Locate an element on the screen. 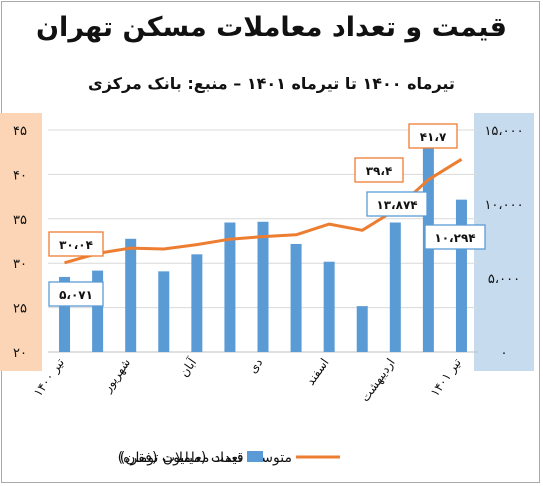  left-axis-tick-label: ۴۵ is located at coordinates (20, 131).